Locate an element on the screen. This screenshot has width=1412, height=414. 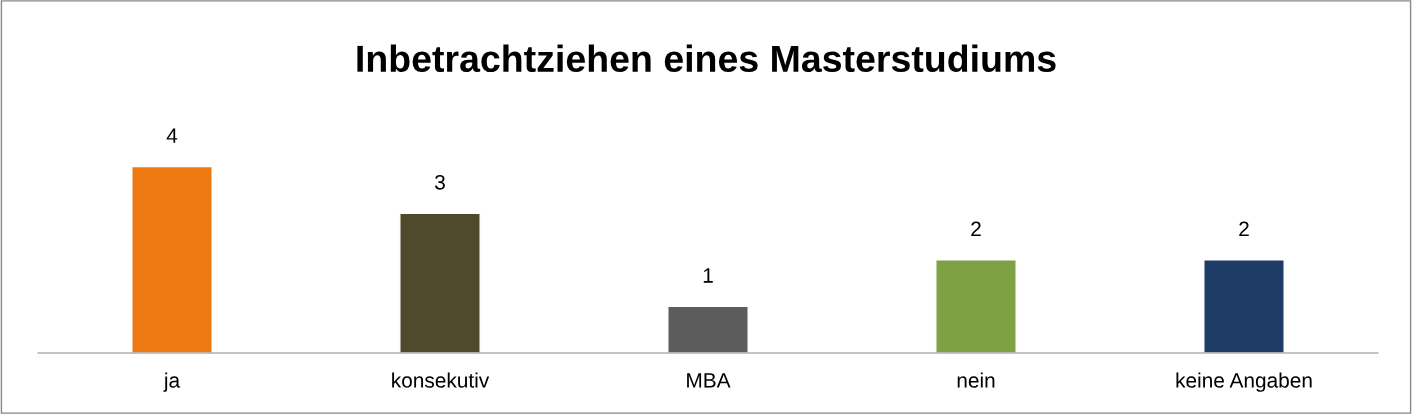
x-tick-label: ja is located at coordinates (172, 382).